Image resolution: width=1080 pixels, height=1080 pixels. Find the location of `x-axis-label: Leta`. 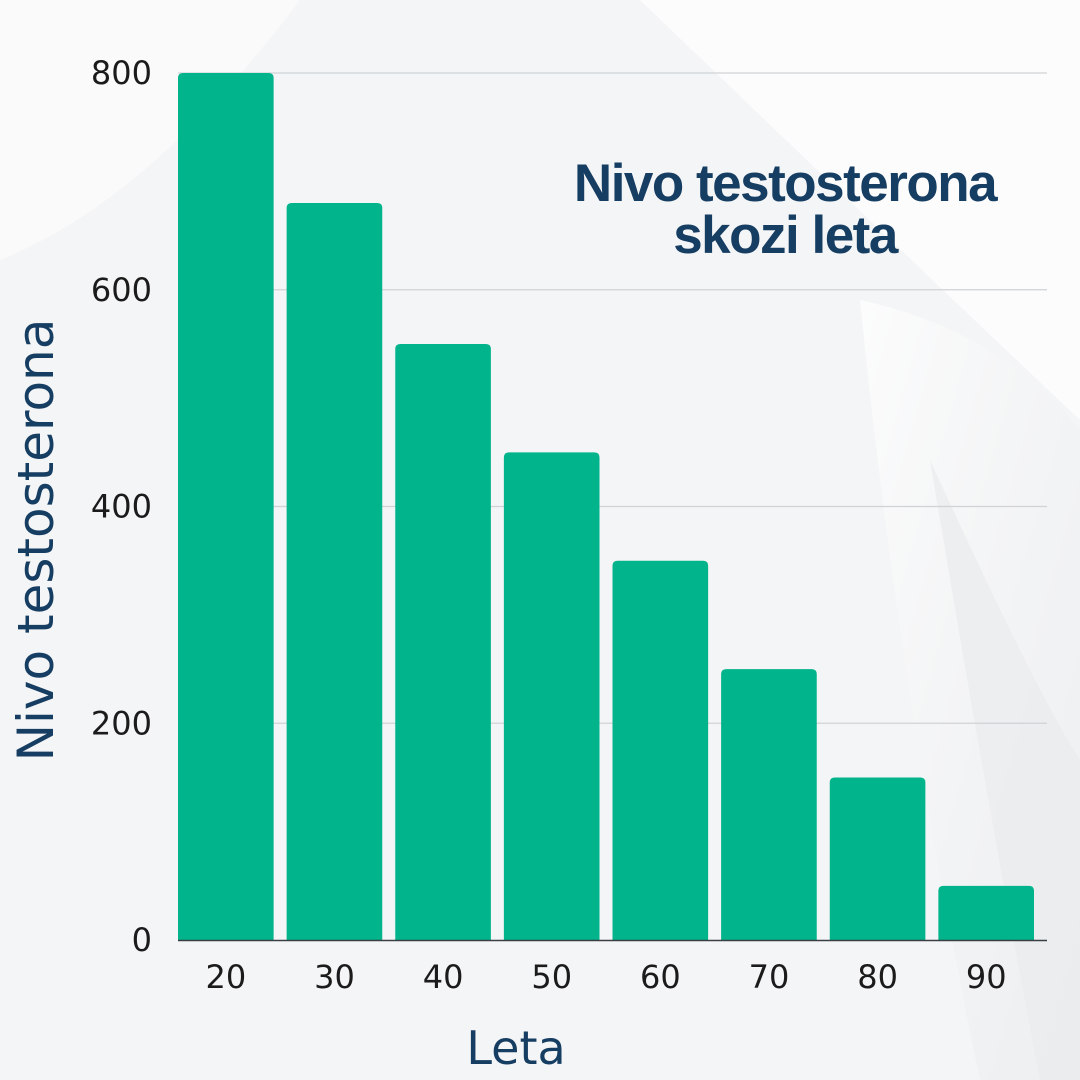

x-axis-label: Leta is located at coordinates (516, 1048).